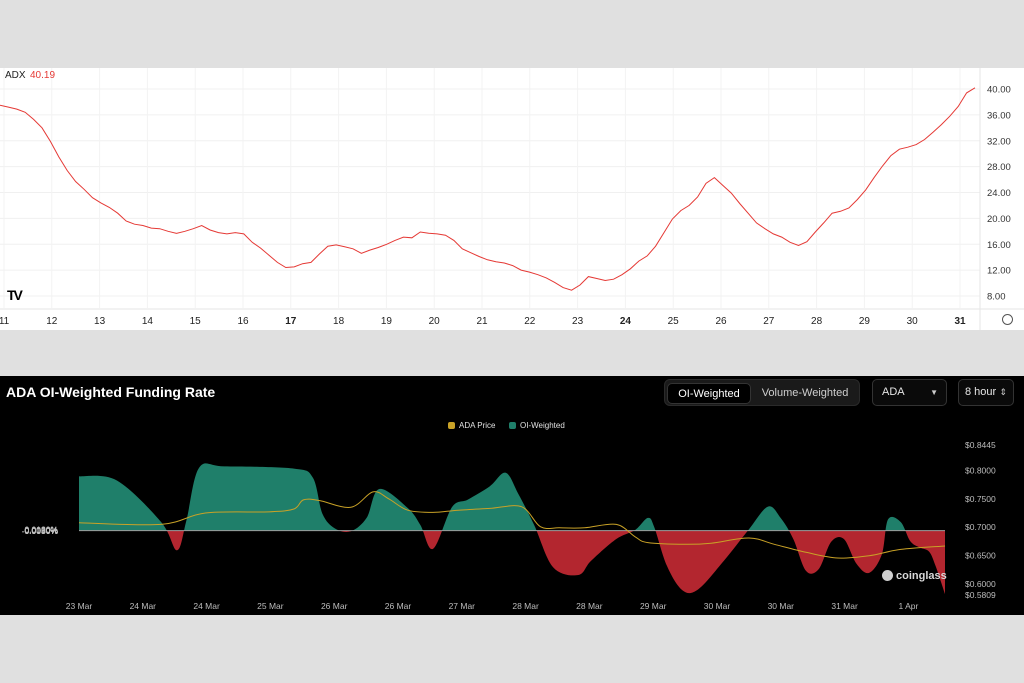 The width and height of the screenshot is (1024, 683). Describe the element at coordinates (270, 606) in the screenshot. I see `x-tick-label: 25 Mar` at that location.